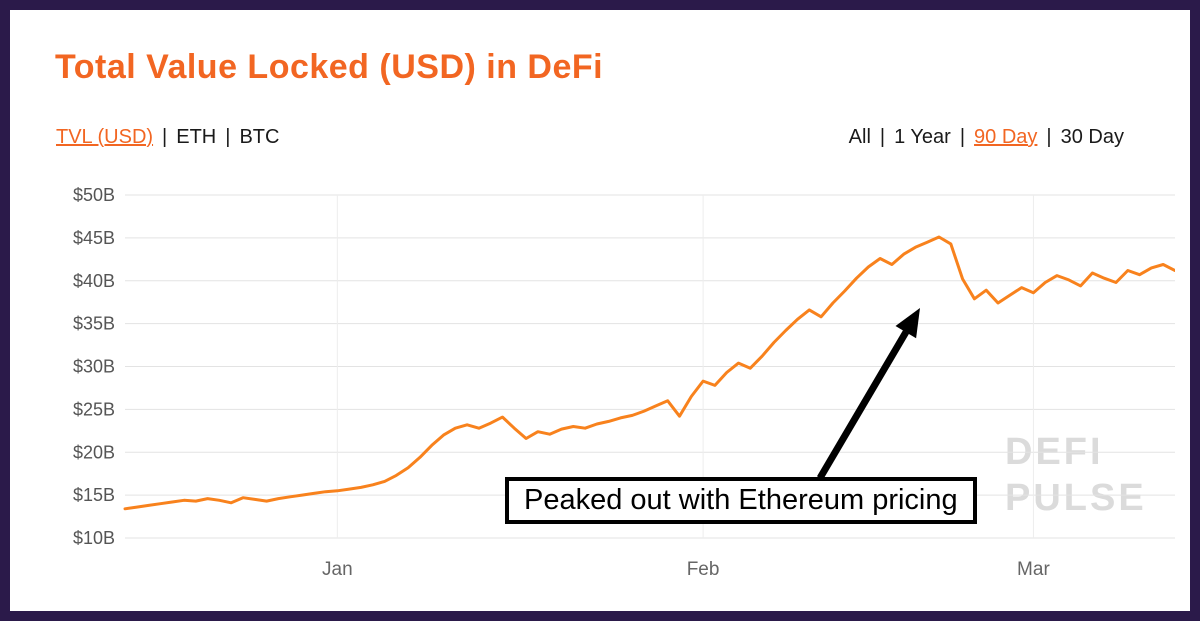 The height and width of the screenshot is (621, 1200). What do you see at coordinates (196, 137) in the screenshot?
I see `tab-series-eth: ETH` at bounding box center [196, 137].